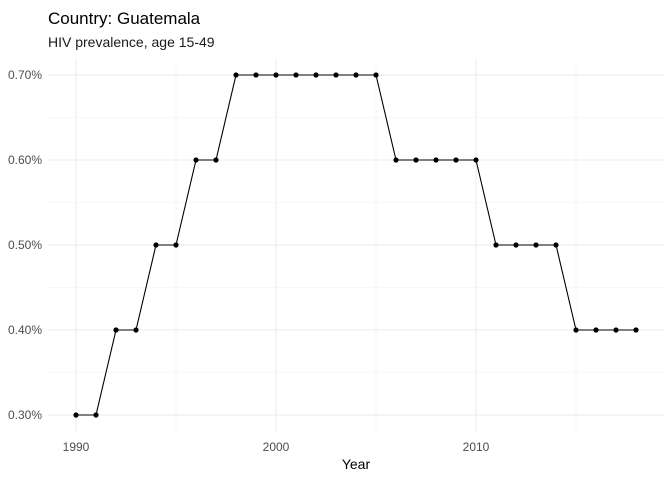 This screenshot has width=672, height=480. I want to click on chart-title: Country: Guatemala, so click(124, 18).